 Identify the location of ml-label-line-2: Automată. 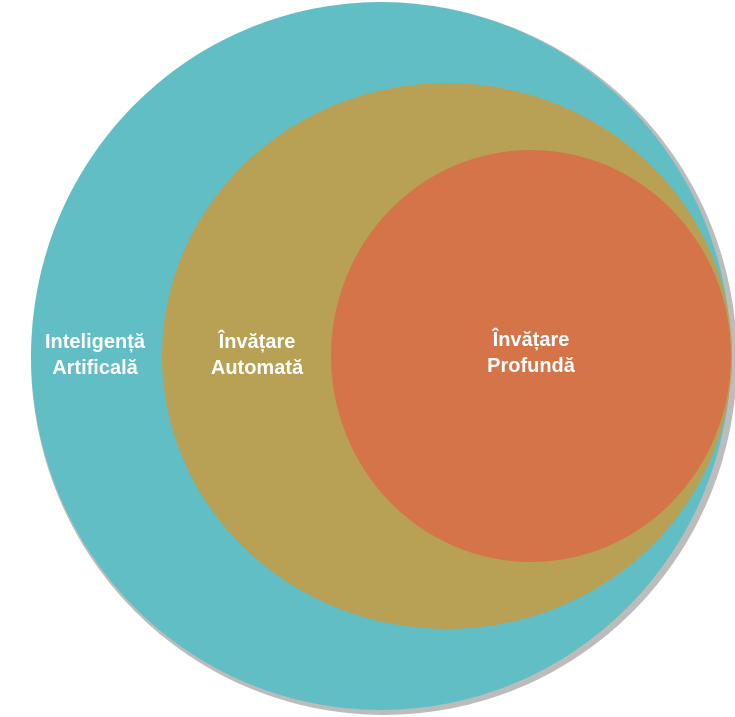
(257, 368).